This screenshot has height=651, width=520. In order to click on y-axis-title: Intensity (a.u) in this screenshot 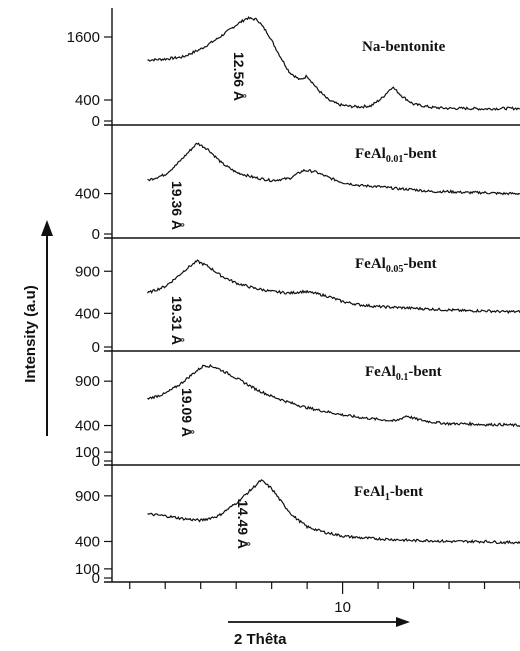, I will do `click(30, 334)`.